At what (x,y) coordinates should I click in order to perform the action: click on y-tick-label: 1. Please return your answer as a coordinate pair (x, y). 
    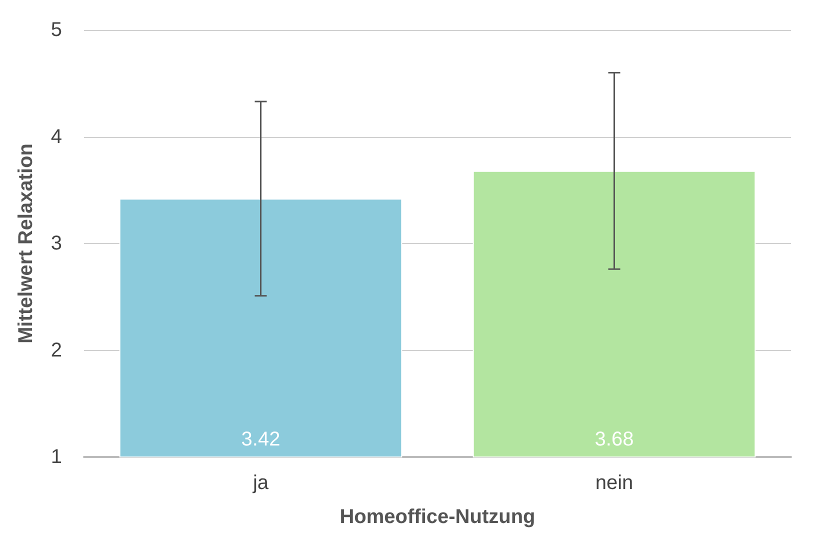
    Looking at the image, I should click on (56, 457).